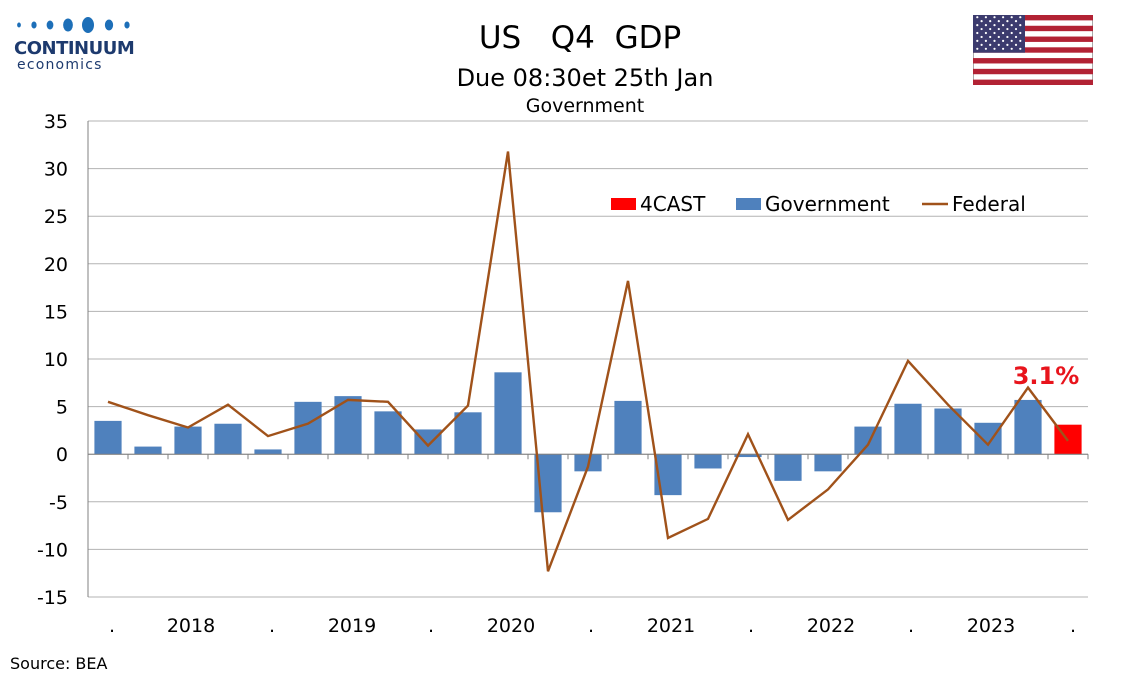  Describe the element at coordinates (56, 170) in the screenshot. I see `y-tick-label: 30` at that location.